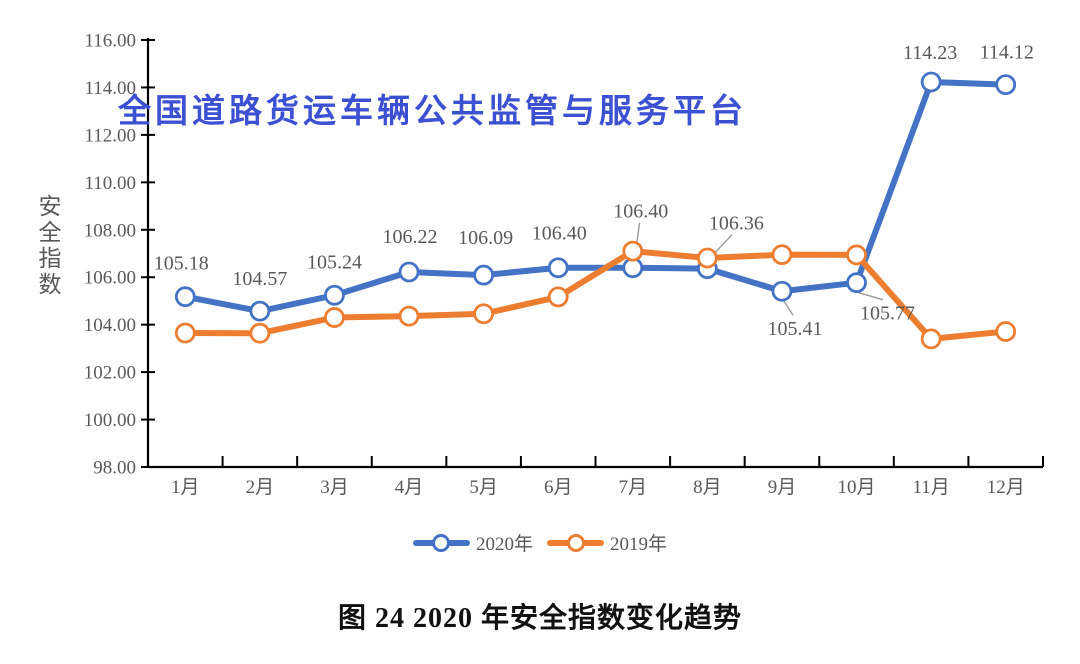  Describe the element at coordinates (185, 487) in the screenshot. I see `x-tick-label: 1月` at that location.